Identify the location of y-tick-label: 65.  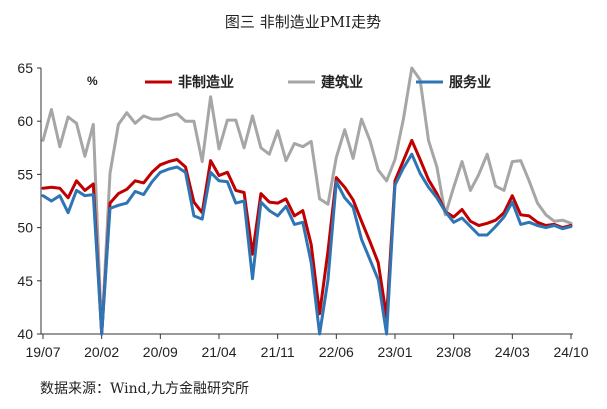
(25, 68).